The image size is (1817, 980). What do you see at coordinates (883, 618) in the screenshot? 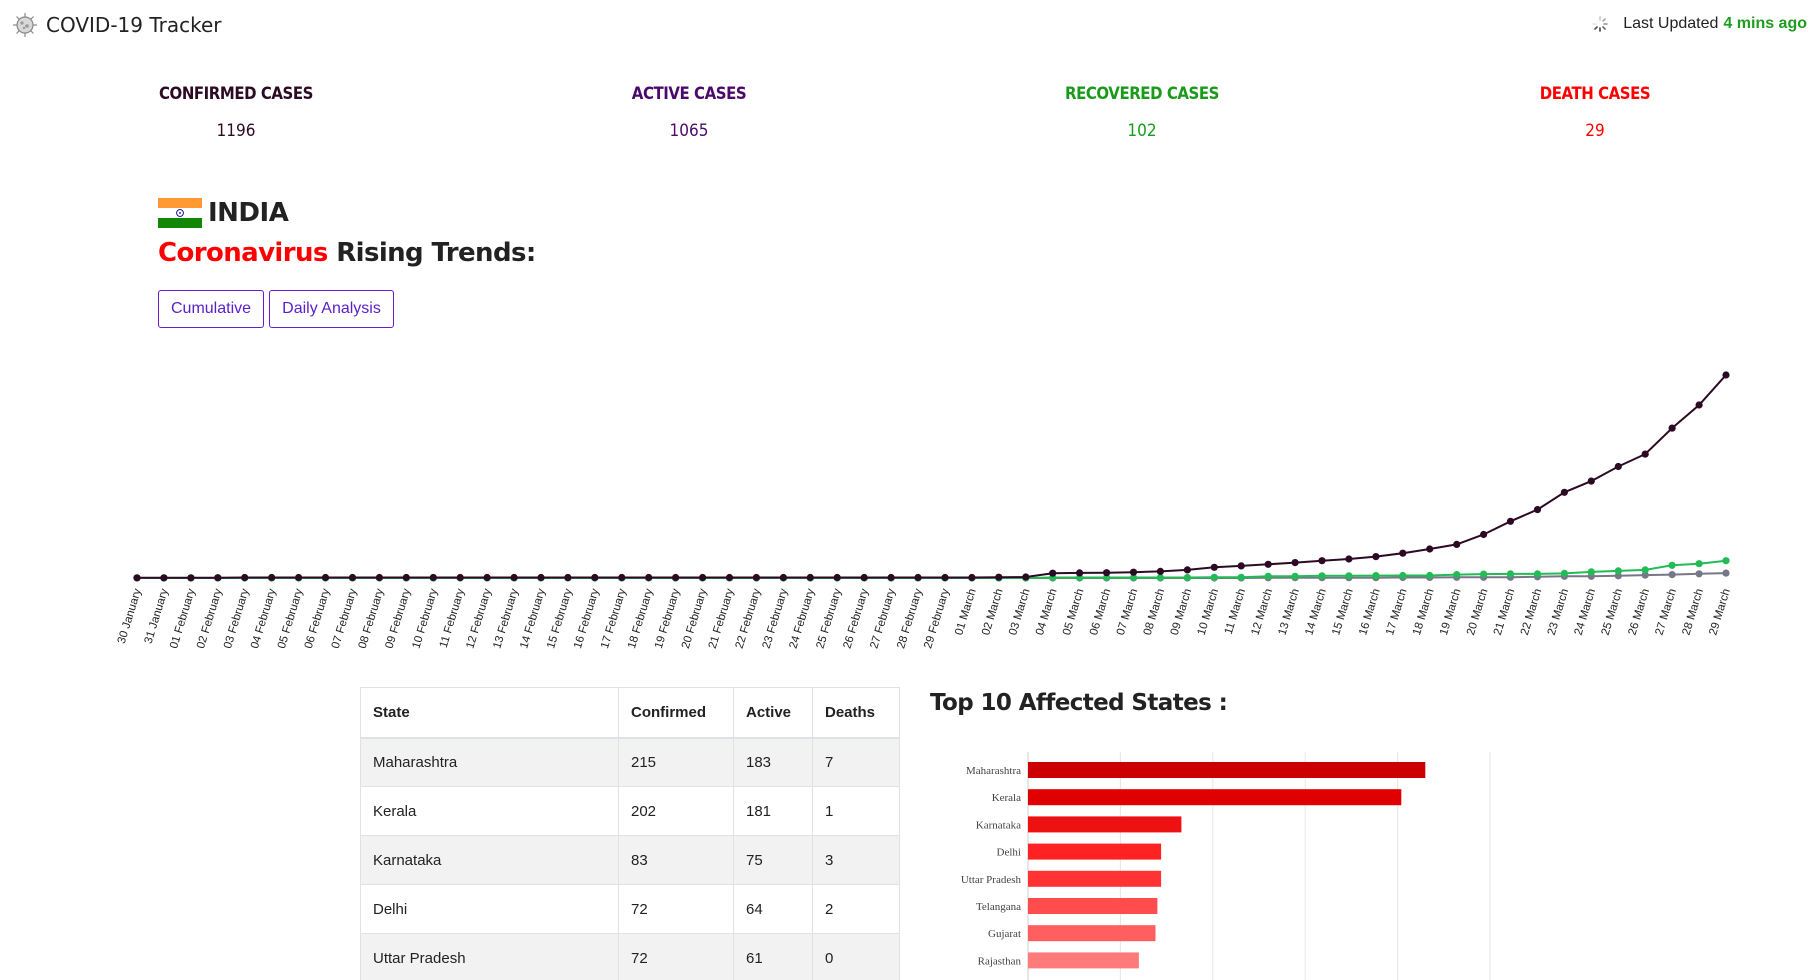
I see `x-tick-label: 27 February` at bounding box center [883, 618].